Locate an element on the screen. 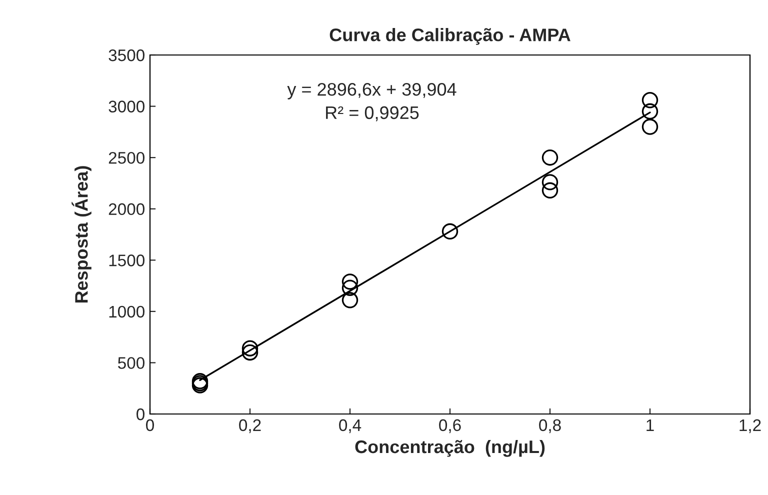 The height and width of the screenshot is (495, 768). x-tick-label: 0,2 is located at coordinates (250, 426).